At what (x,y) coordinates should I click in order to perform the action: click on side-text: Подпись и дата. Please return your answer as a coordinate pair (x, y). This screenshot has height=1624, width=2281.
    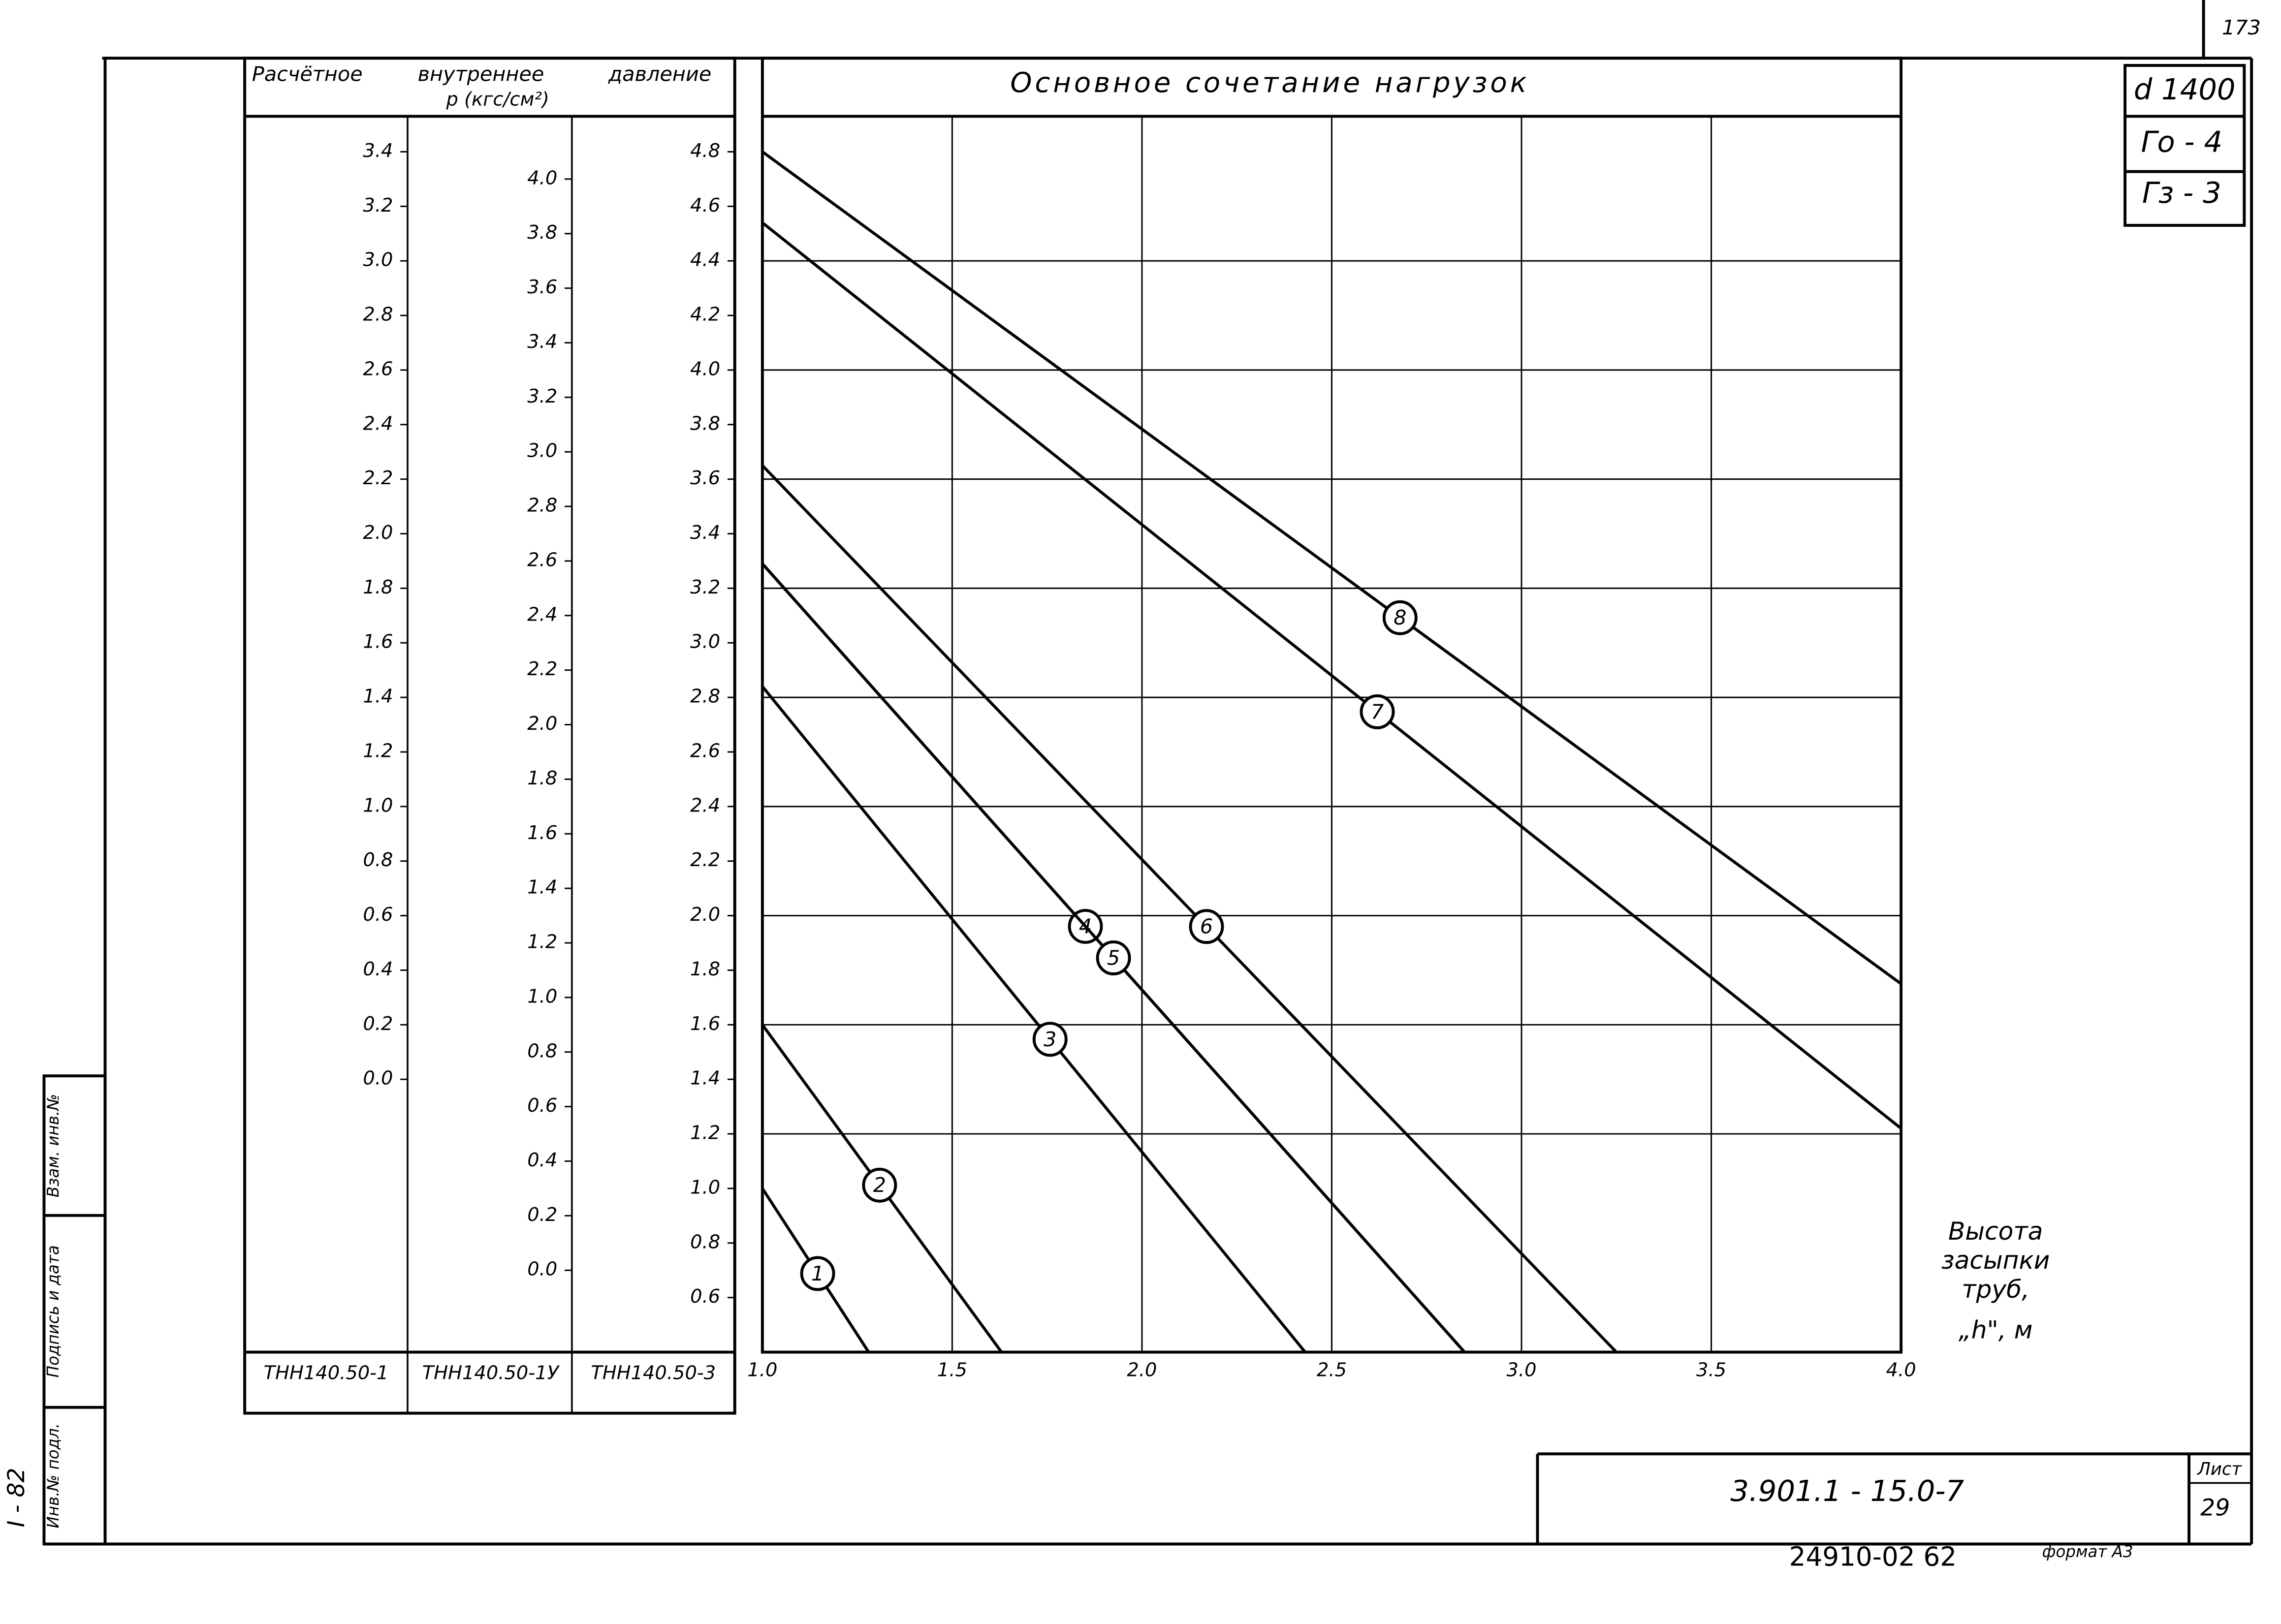
    Looking at the image, I should click on (53, 1311).